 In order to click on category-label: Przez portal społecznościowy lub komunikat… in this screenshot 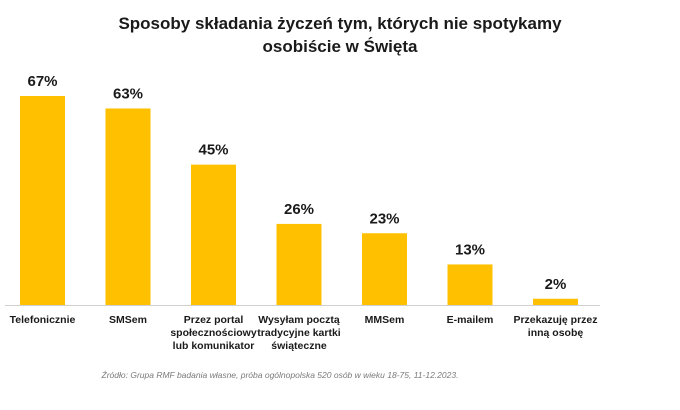, I will do `click(213, 333)`.